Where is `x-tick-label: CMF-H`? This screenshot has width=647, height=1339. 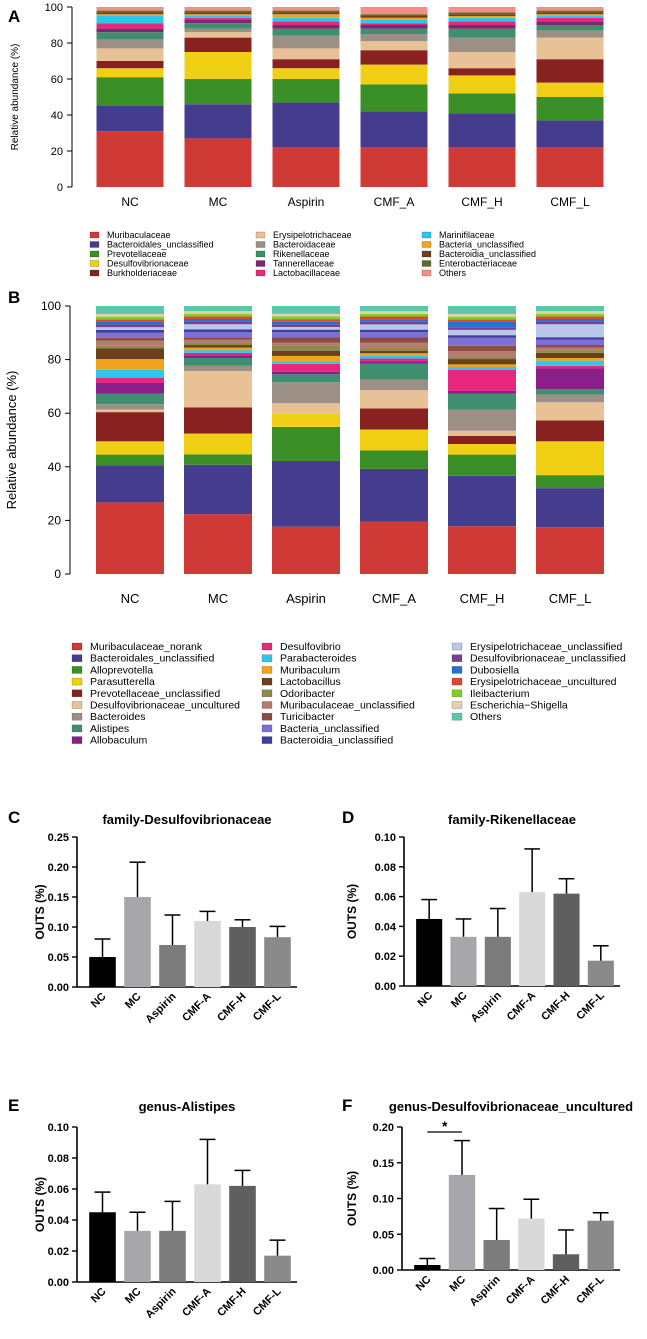 x-tick-label: CMF-H is located at coordinates (556, 1007).